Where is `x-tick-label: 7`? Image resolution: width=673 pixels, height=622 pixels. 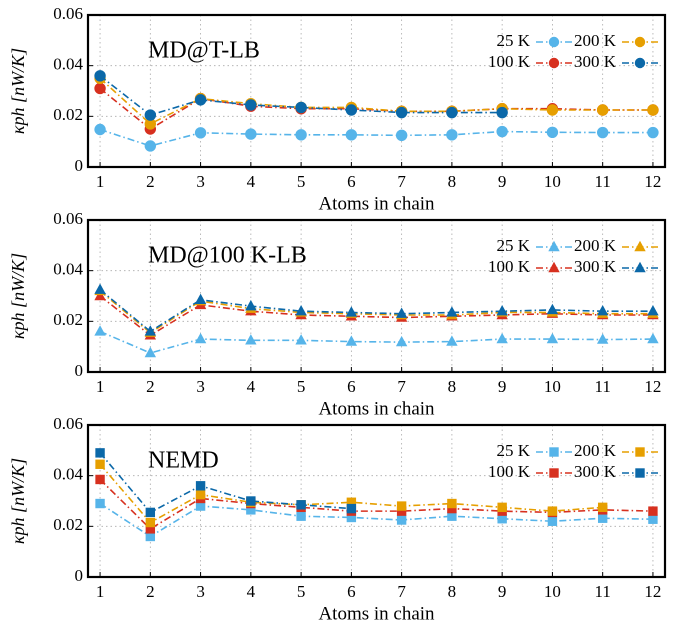 x-tick-label: 7 is located at coordinates (401, 181).